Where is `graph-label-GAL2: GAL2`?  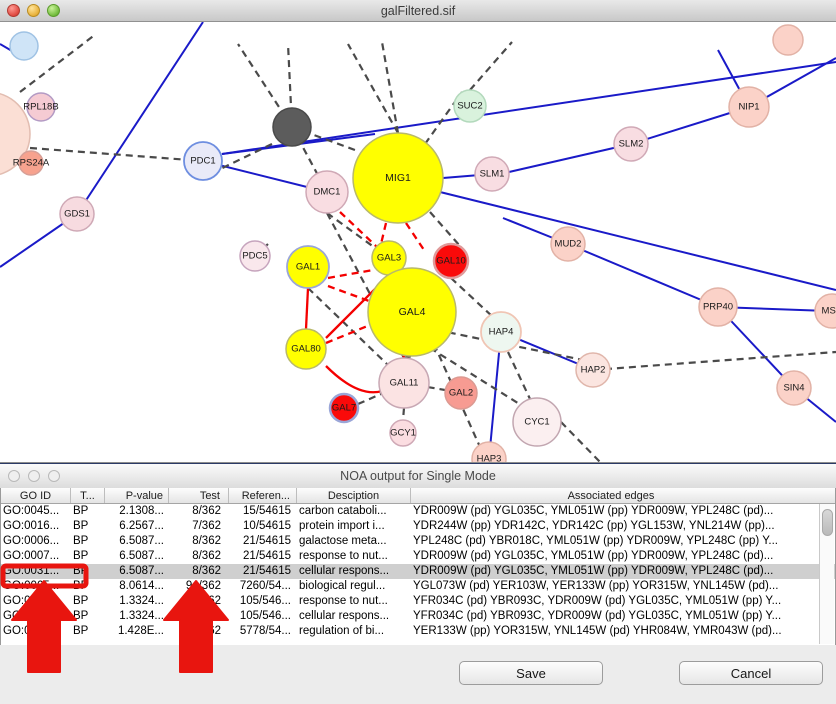
graph-label-GAL2: GAL2 is located at coordinates (461, 393).